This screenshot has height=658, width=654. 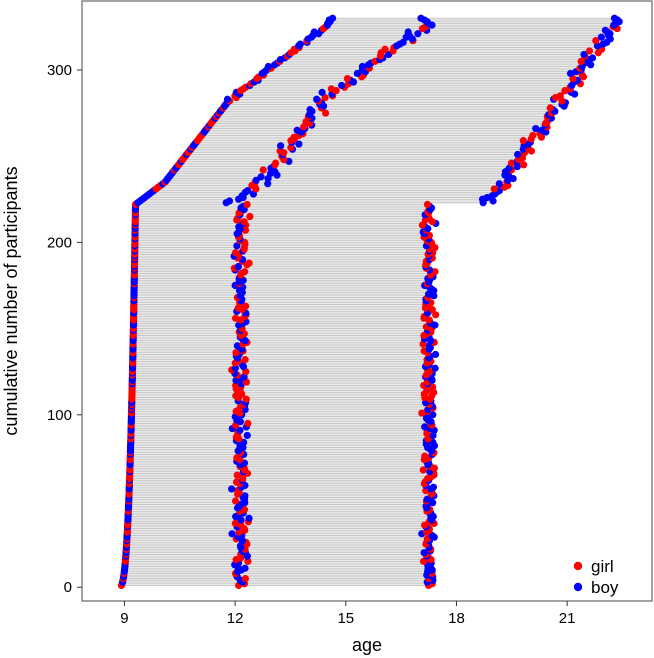 I want to click on x-tick-label: 18, so click(x=456, y=618).